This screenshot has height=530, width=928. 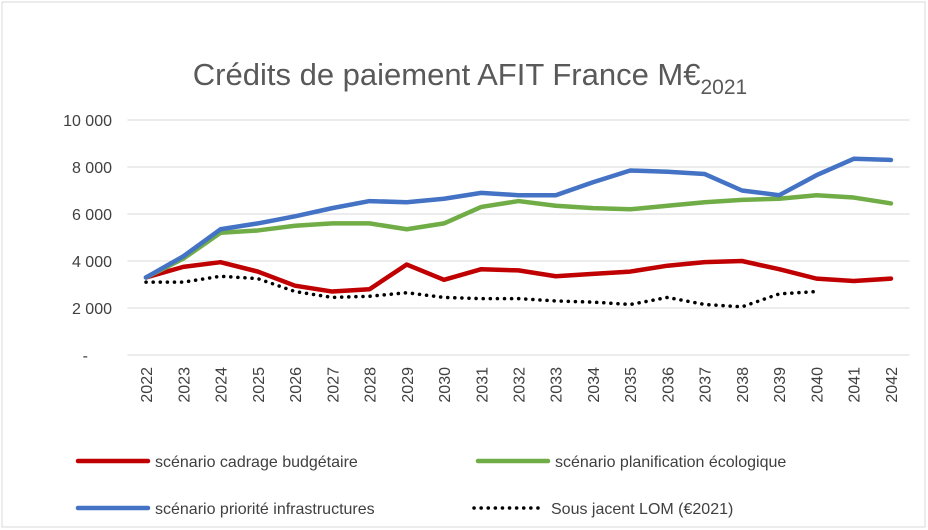 I want to click on x-tick-label: 2027, so click(x=333, y=385).